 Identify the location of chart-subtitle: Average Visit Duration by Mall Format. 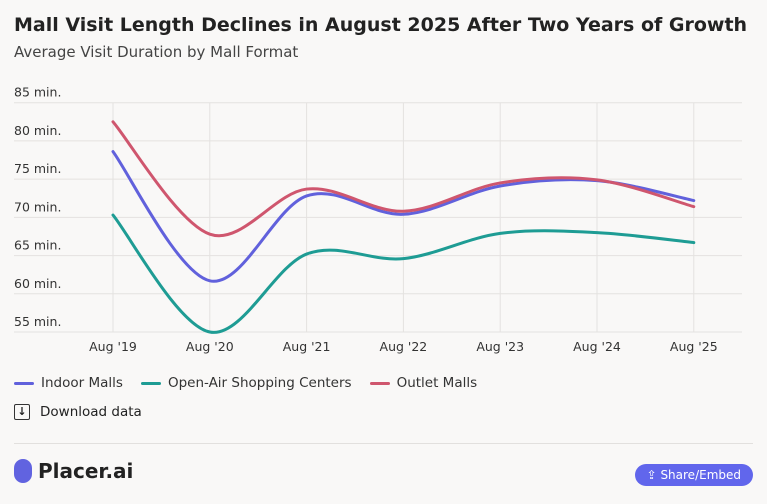
(156, 52).